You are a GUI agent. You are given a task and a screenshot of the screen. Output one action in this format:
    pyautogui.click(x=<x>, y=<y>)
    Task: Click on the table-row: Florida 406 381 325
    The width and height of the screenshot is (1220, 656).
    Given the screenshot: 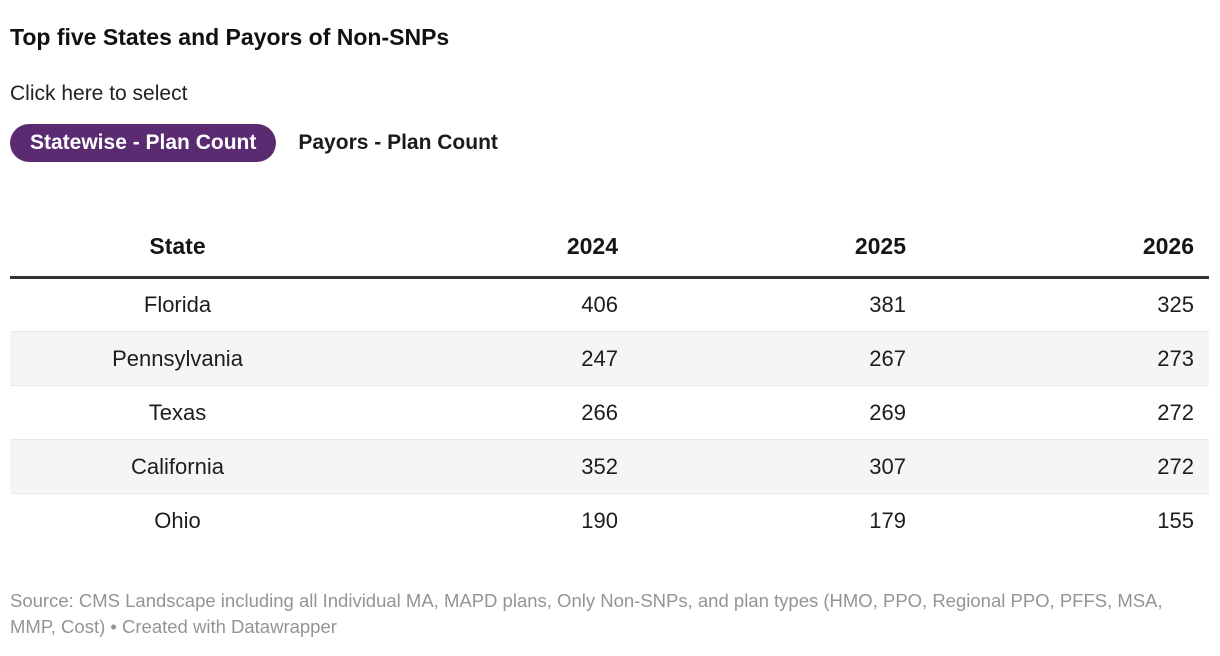 What is the action you would take?
    pyautogui.click(x=609, y=305)
    